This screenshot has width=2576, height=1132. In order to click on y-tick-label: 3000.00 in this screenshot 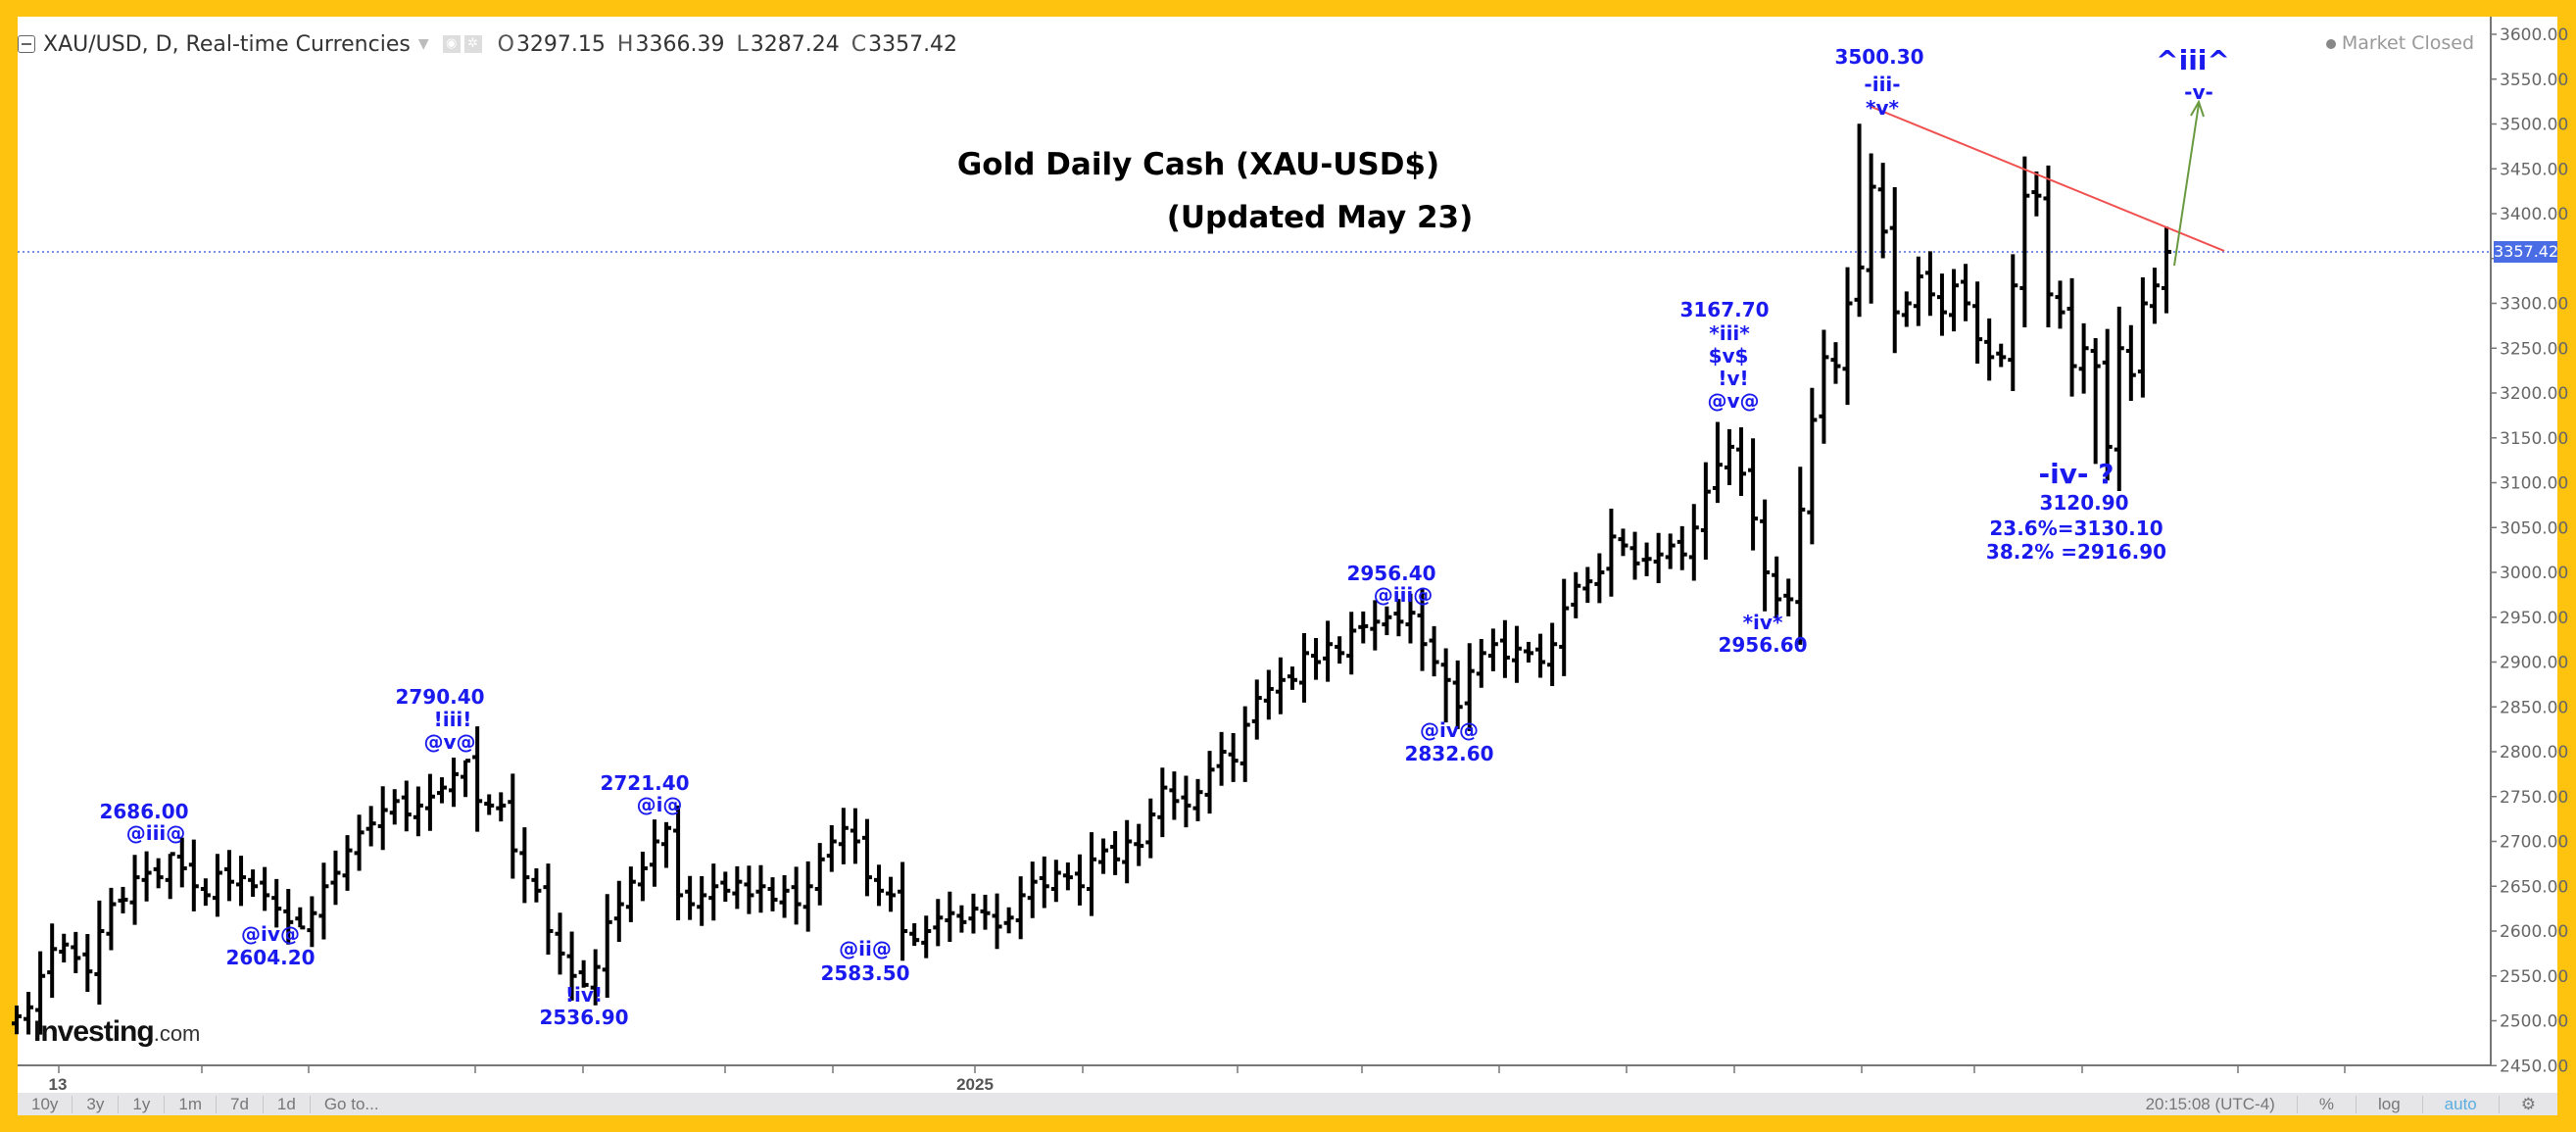, I will do `click(2534, 573)`.